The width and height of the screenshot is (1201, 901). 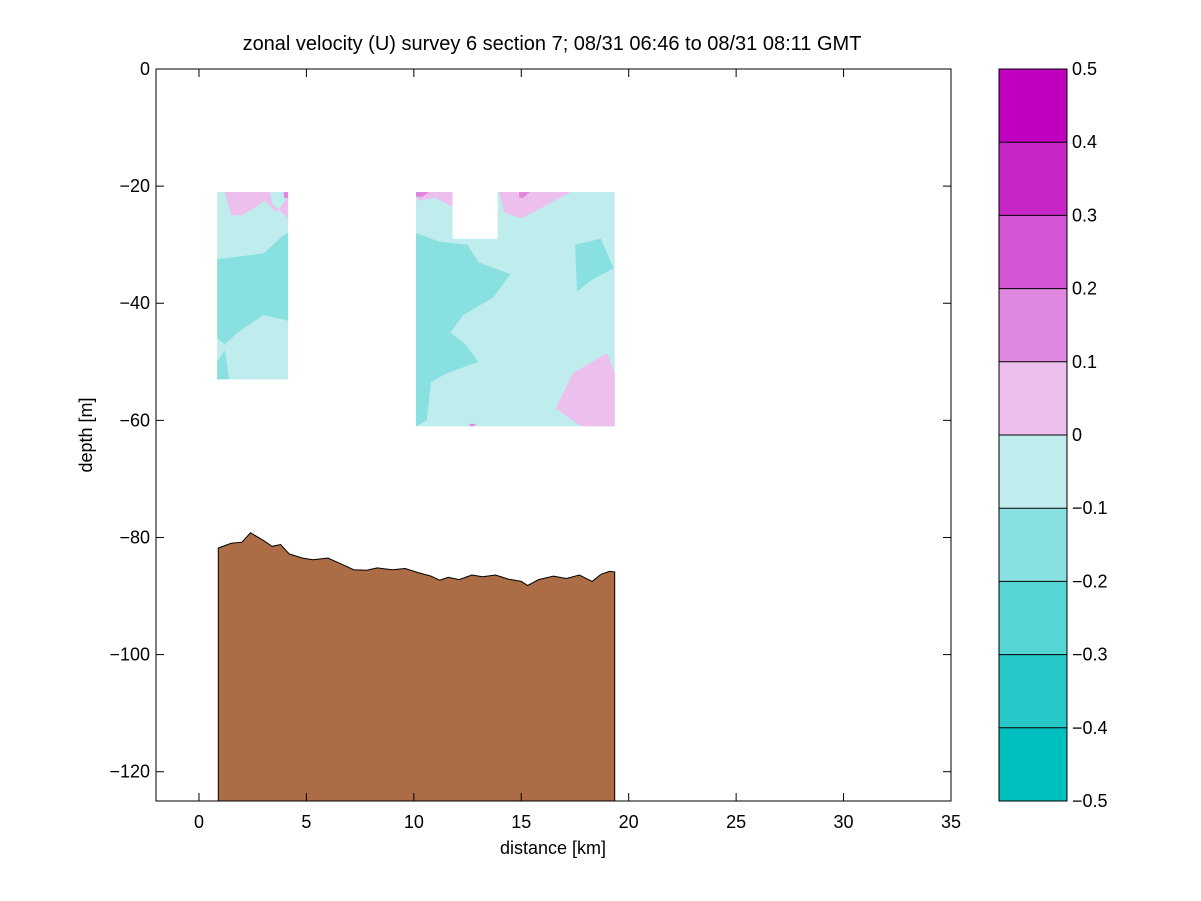 I want to click on x-tick-label: 5, so click(x=306, y=822).